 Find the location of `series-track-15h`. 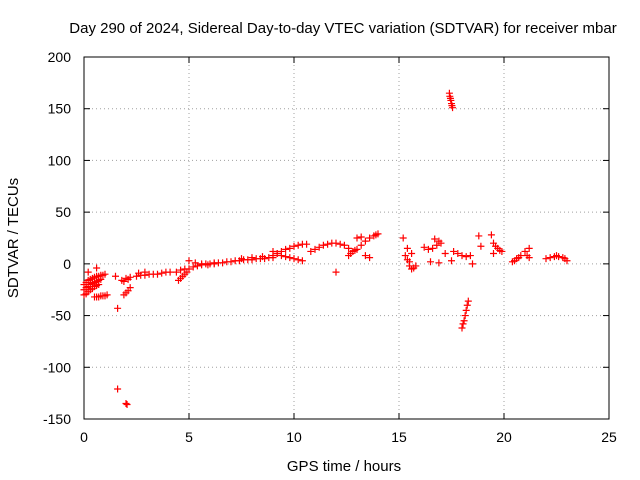

series-track-15h is located at coordinates (409, 253).